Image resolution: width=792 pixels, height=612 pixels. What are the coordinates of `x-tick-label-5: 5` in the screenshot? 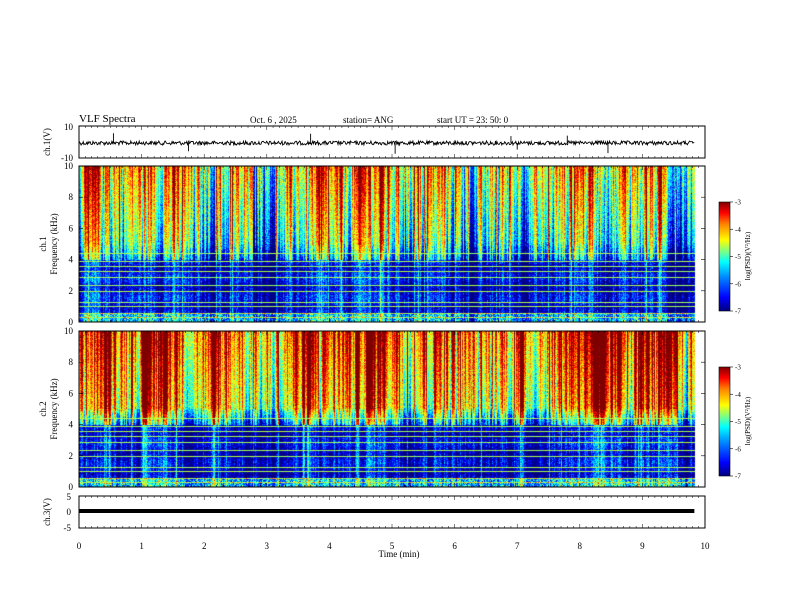 It's located at (392, 546).